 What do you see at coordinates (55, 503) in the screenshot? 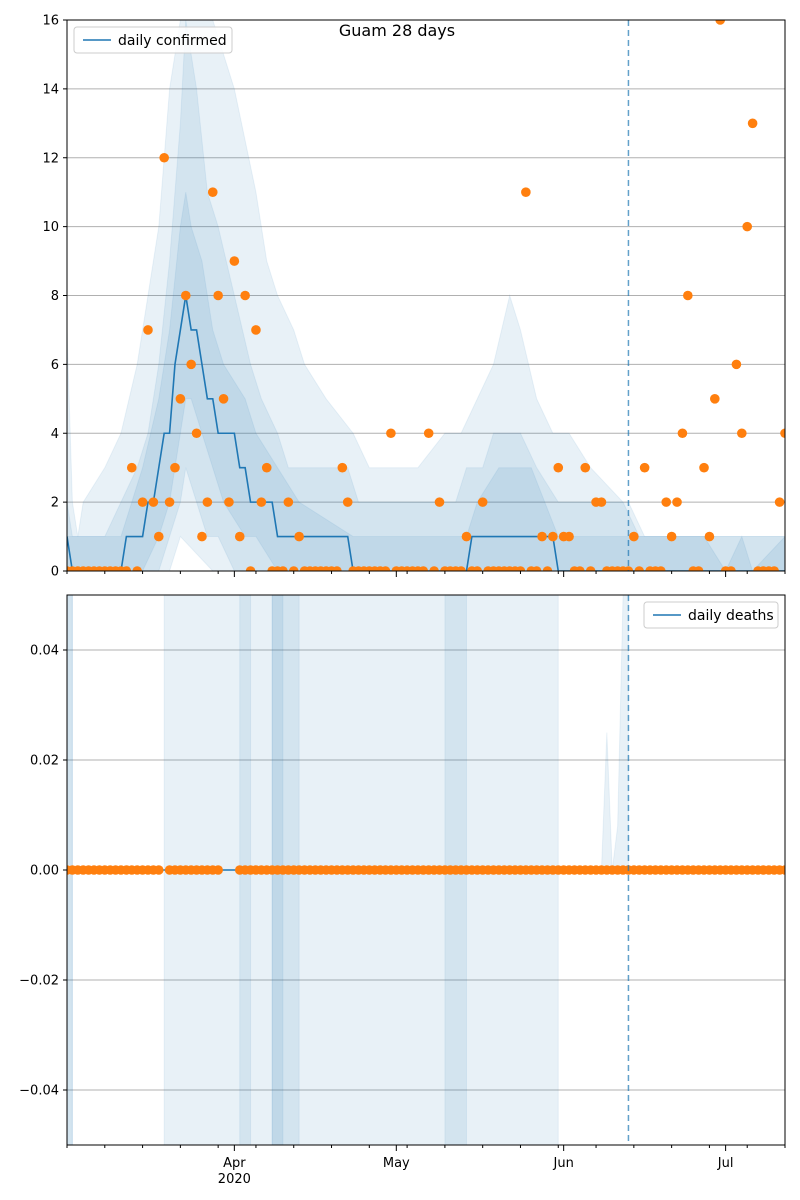
I see `y-tick-label: 2` at bounding box center [55, 503].